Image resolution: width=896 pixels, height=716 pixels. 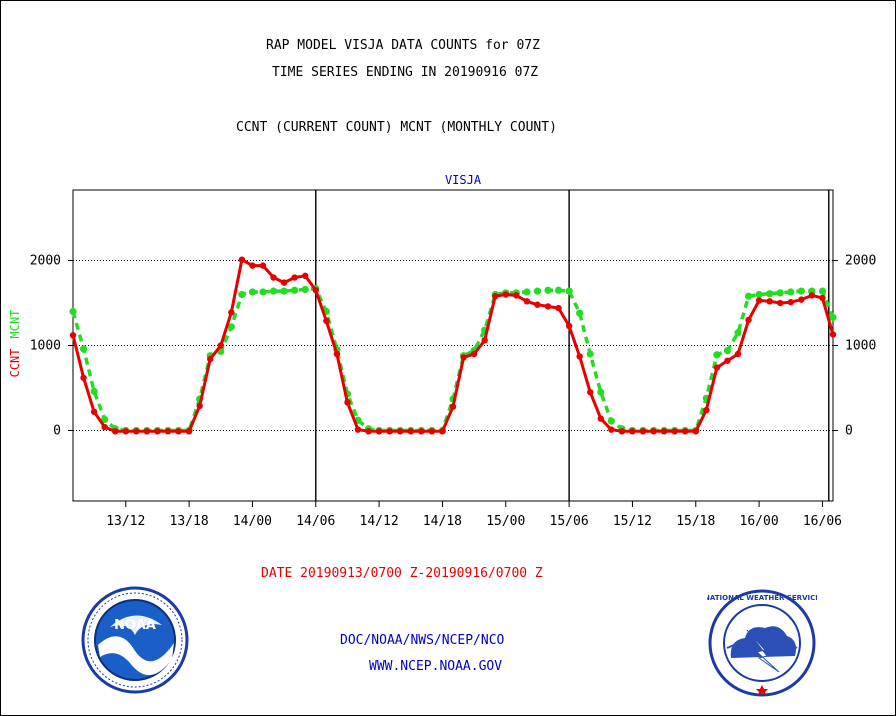 What do you see at coordinates (15, 324) in the screenshot?
I see `mcnt-axis-label: MCNT` at bounding box center [15, 324].